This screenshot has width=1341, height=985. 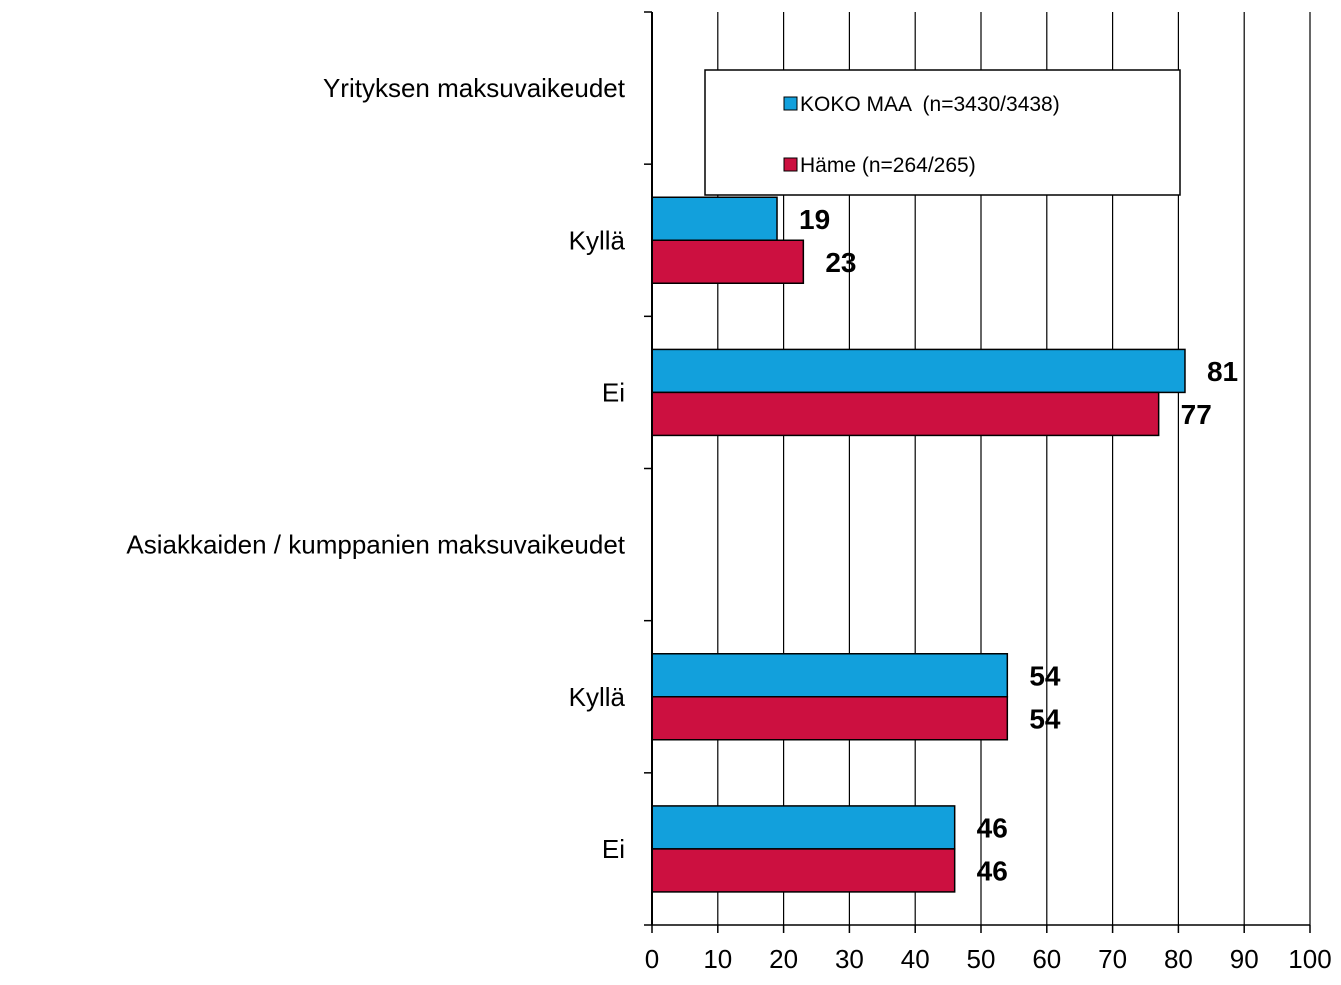 I want to click on legend-label-hame: Häme (n=264/265), so click(x=888, y=165).